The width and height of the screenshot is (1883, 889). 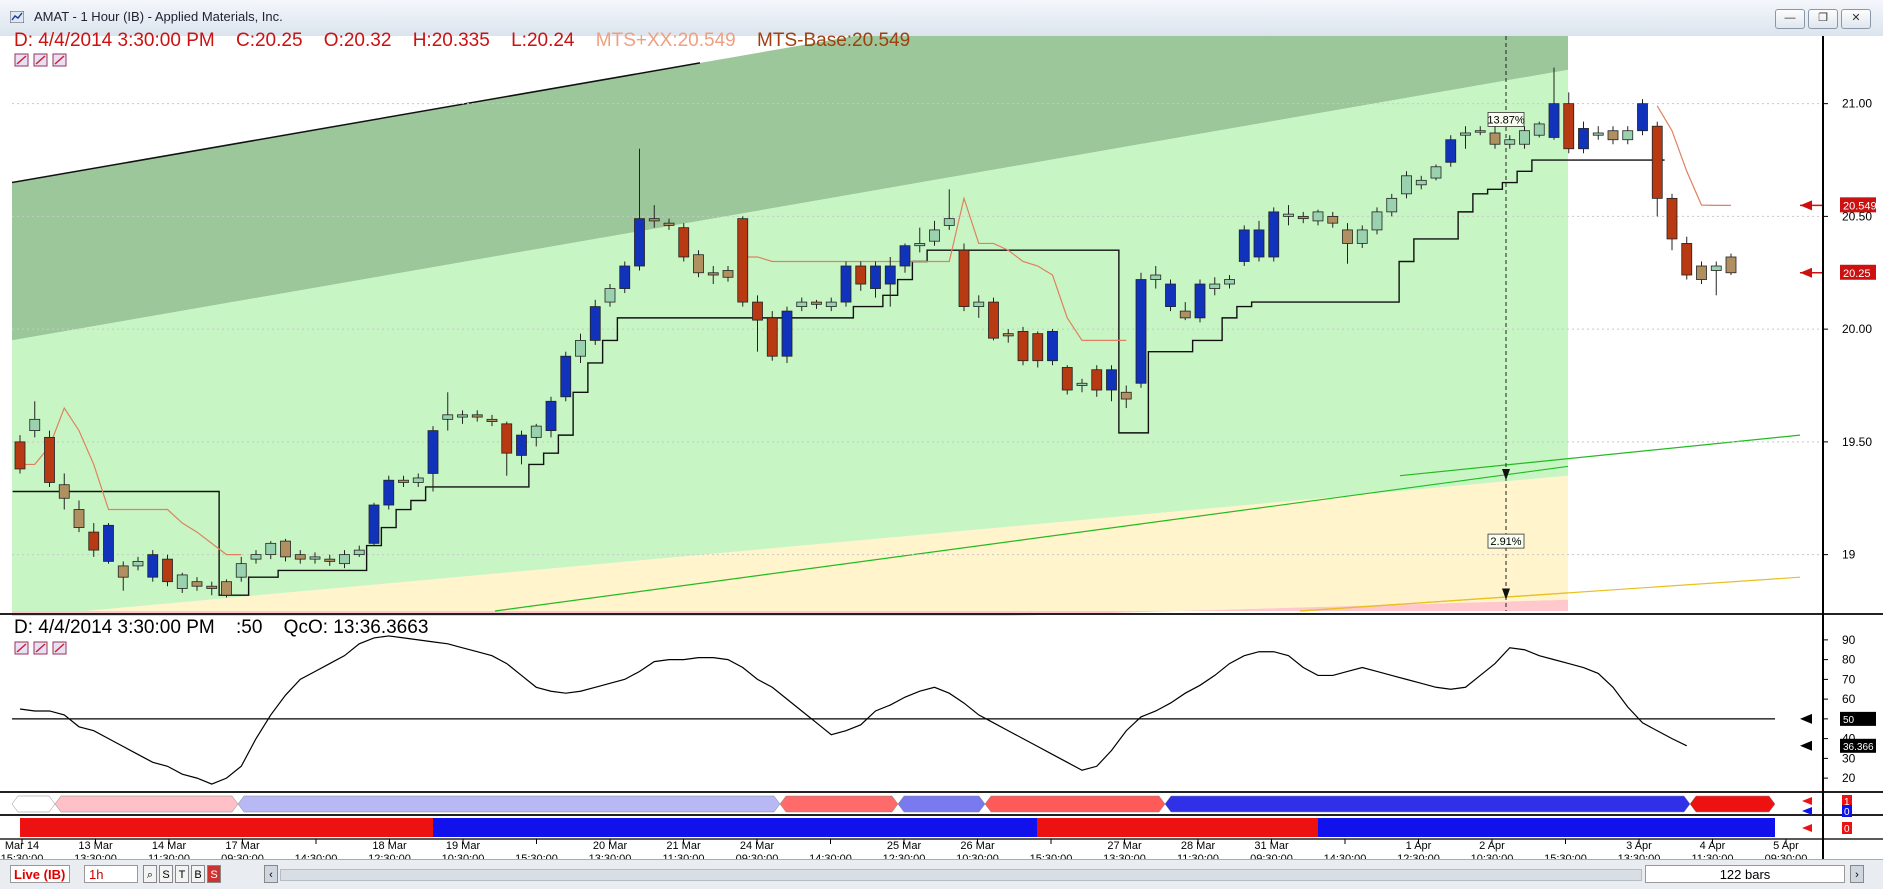 What do you see at coordinates (1858, 747) in the screenshot?
I see `osc-tag-label: 36.366` at bounding box center [1858, 747].